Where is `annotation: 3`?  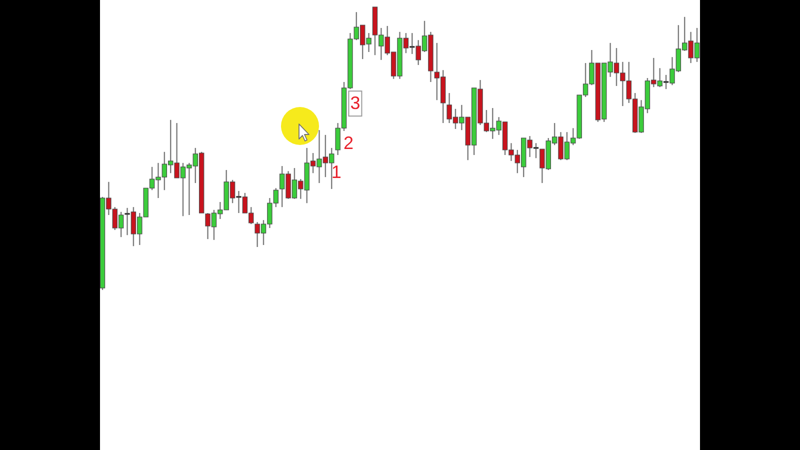
annotation: 3 is located at coordinates (355, 103).